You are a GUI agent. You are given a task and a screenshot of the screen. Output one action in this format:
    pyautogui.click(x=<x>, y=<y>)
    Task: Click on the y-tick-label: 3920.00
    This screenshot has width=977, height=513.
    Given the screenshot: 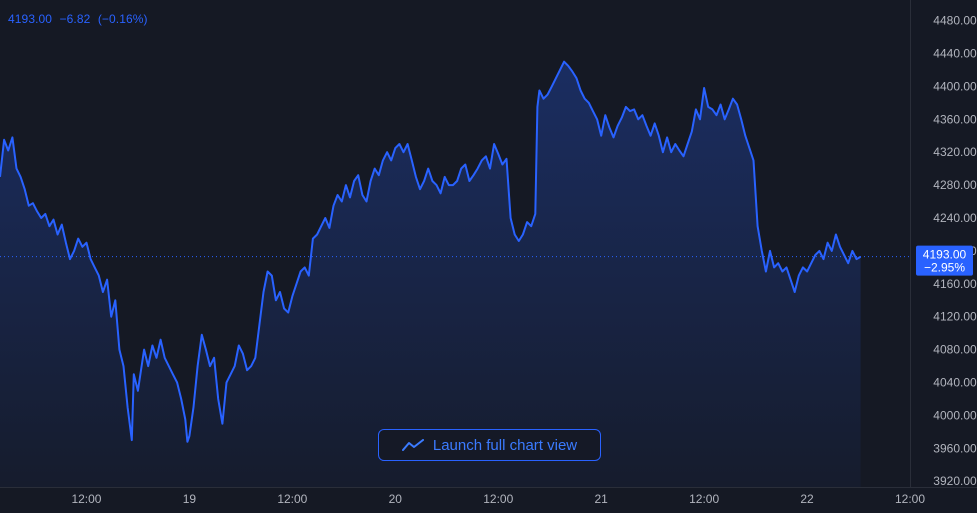 What is the action you would take?
    pyautogui.click(x=955, y=481)
    